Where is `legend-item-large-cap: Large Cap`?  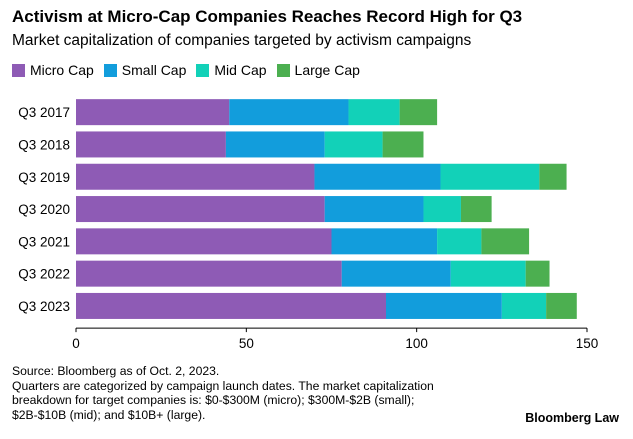 legend-item-large-cap: Large Cap is located at coordinates (318, 70).